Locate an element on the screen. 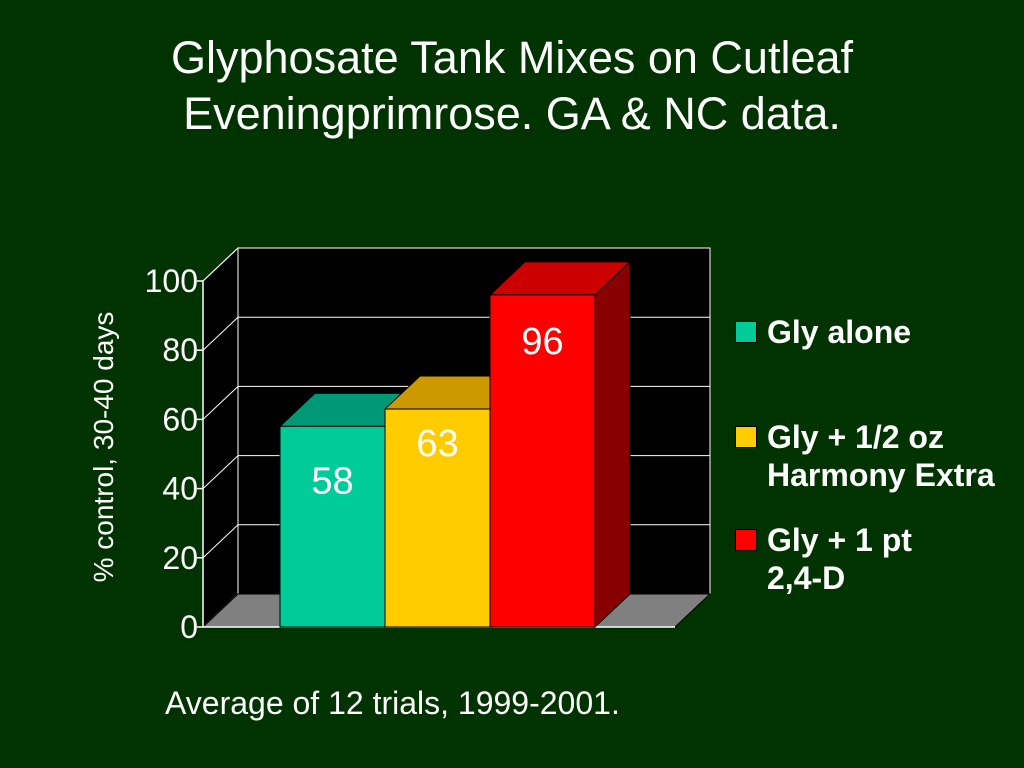 The width and height of the screenshot is (1024, 768). legend-label: Gly + 1 pt 2,4-D is located at coordinates (839, 559).